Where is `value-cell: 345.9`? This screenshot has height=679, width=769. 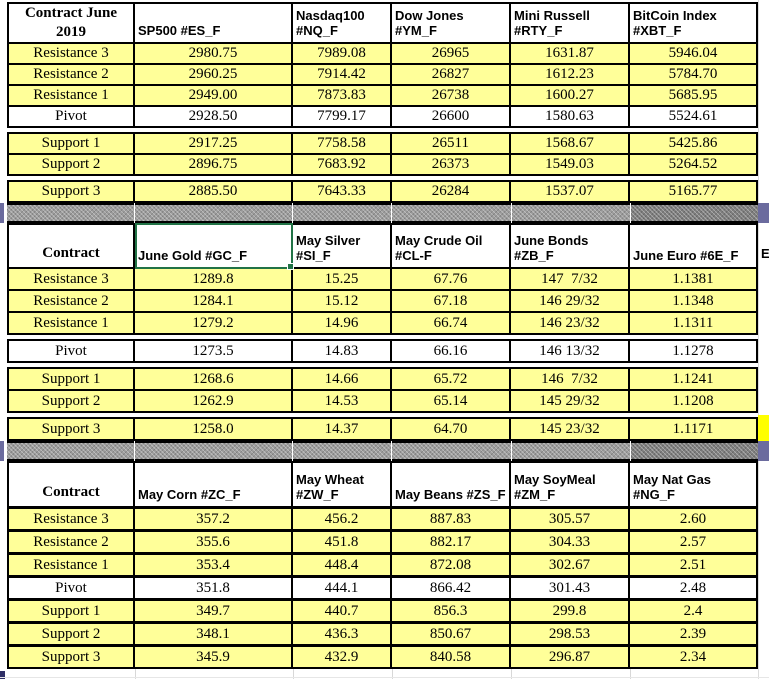 value-cell: 345.9 is located at coordinates (214, 657).